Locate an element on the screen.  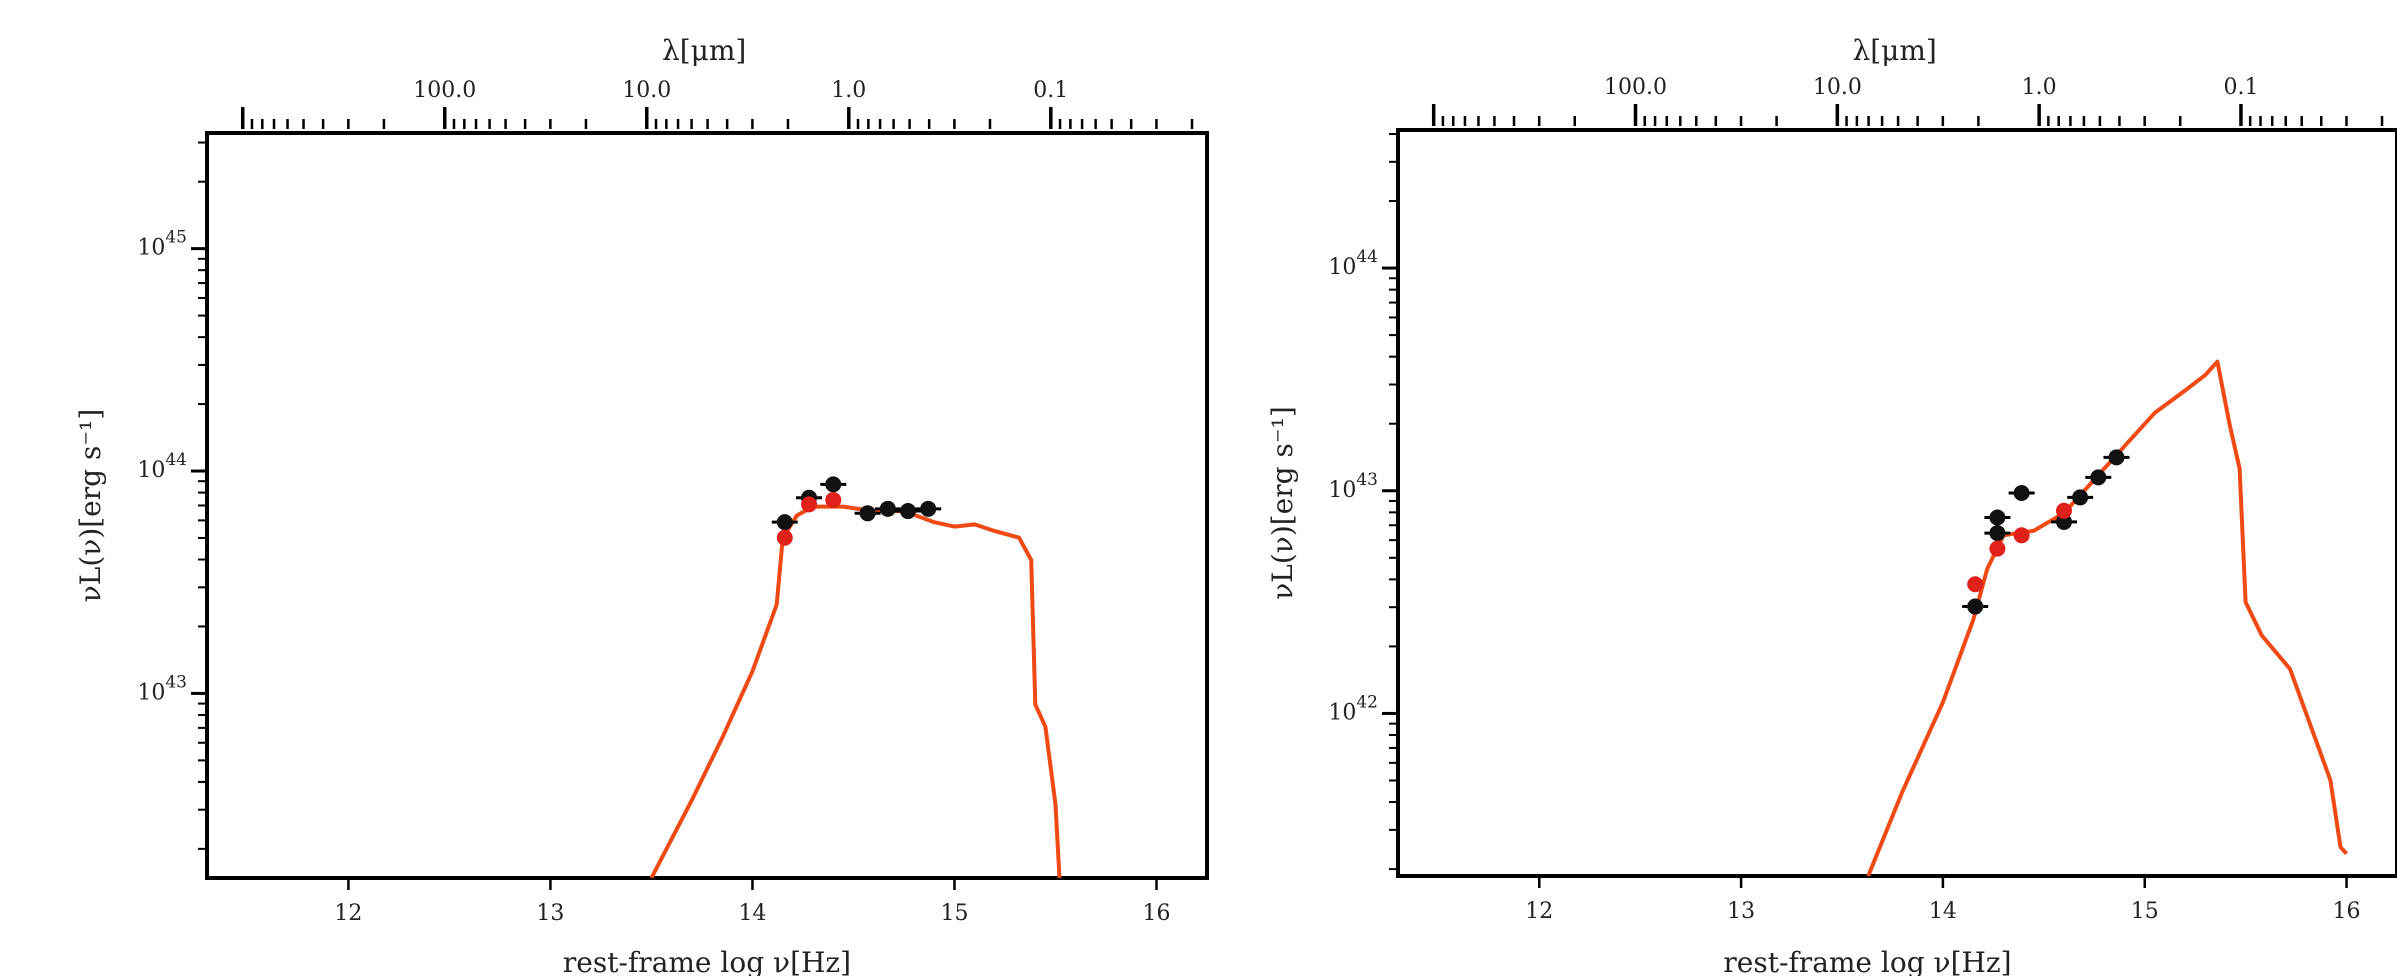
y-tick-label: 1042 is located at coordinates (1353, 708).